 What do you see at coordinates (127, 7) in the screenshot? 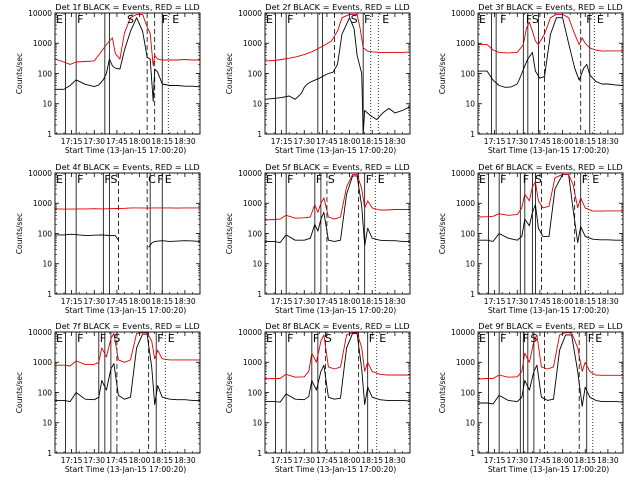
I see `panel-title: Det 1f BLACK = Events, RED = LLD` at bounding box center [127, 7].